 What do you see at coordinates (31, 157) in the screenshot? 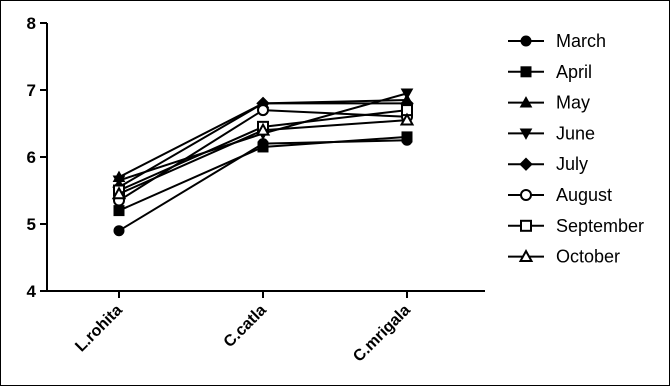
I see `y-tick-label: 6` at bounding box center [31, 157].